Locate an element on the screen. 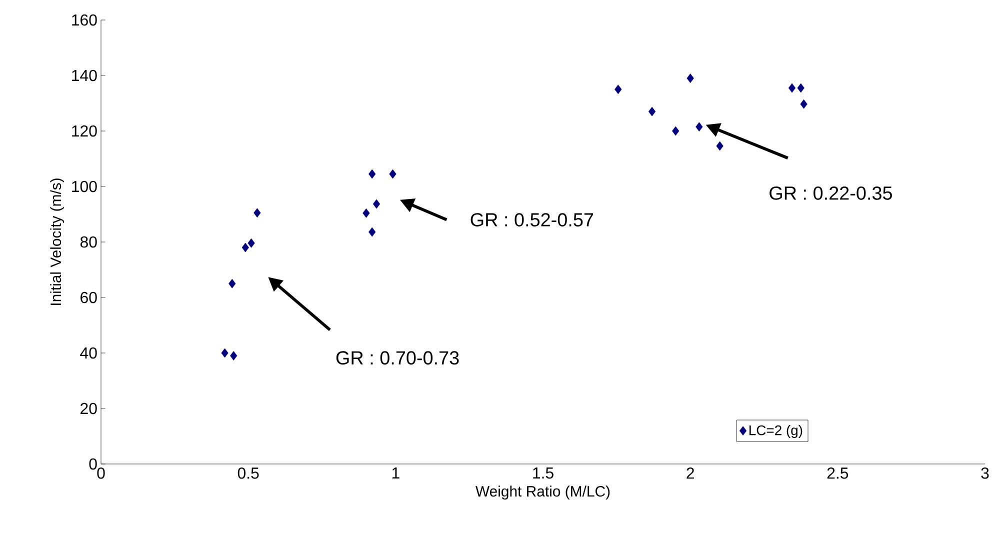  x-axis-title: Weight Ratio (M/LC) is located at coordinates (543, 493).